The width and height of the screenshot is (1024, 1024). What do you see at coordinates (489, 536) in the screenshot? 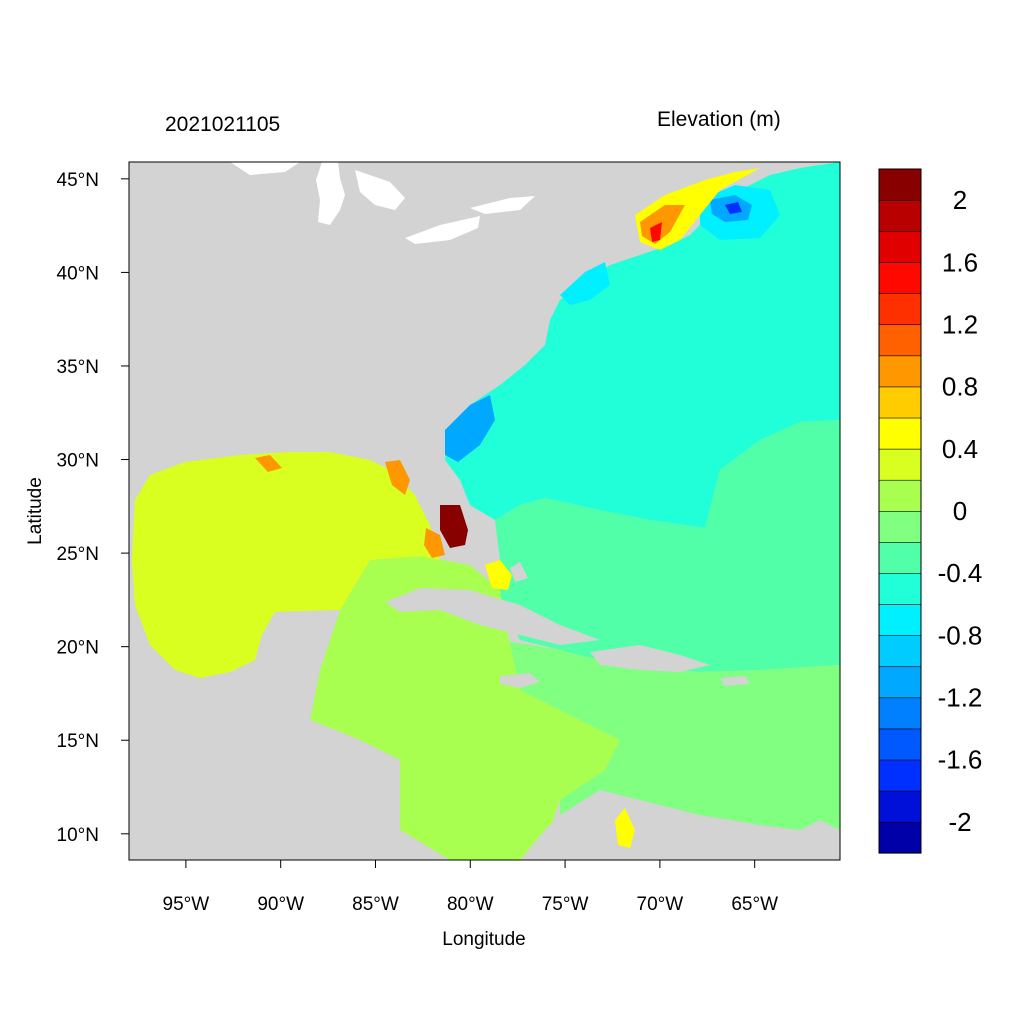
I see `bahamas-island` at bounding box center [489, 536].